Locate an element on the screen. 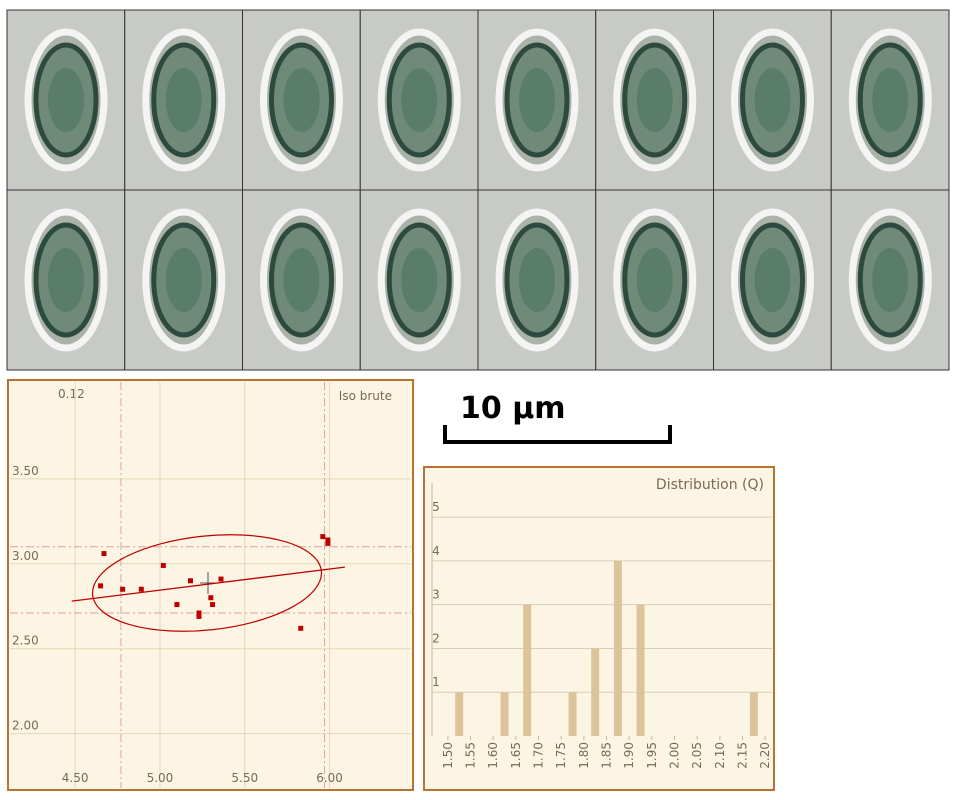 The height and width of the screenshot is (800, 959). x-tick-label: 2.05 is located at coordinates (697, 755).